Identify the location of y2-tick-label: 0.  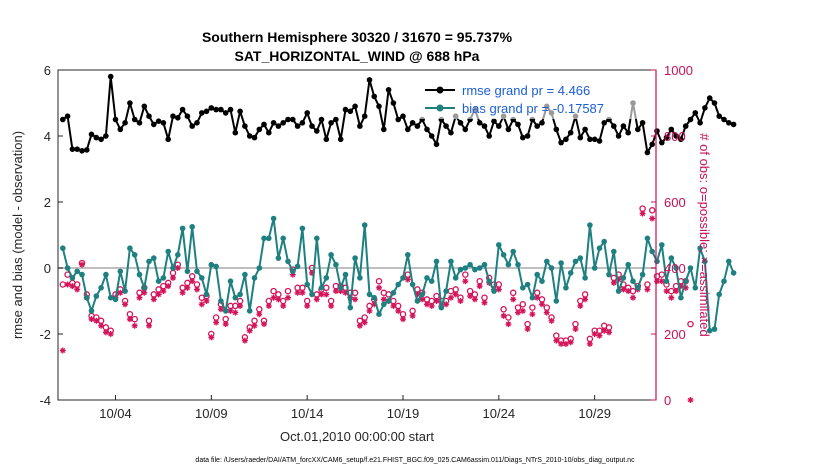
(667, 400).